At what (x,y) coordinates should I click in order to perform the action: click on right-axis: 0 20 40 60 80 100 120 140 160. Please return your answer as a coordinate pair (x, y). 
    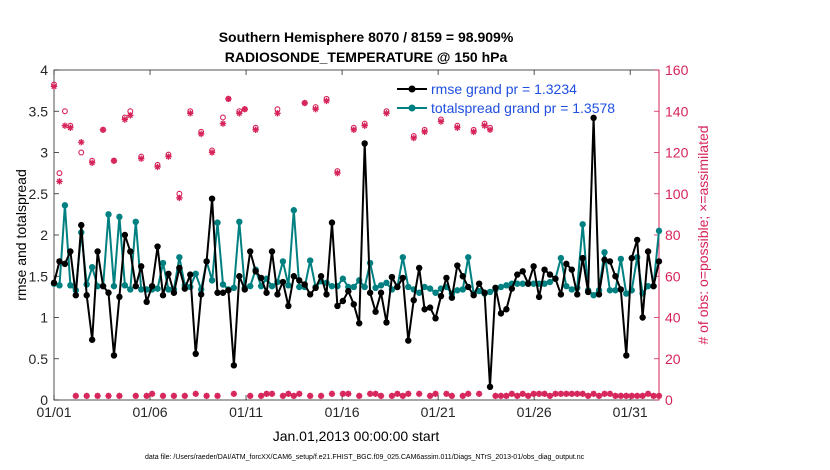
    Looking at the image, I should click on (671, 235).